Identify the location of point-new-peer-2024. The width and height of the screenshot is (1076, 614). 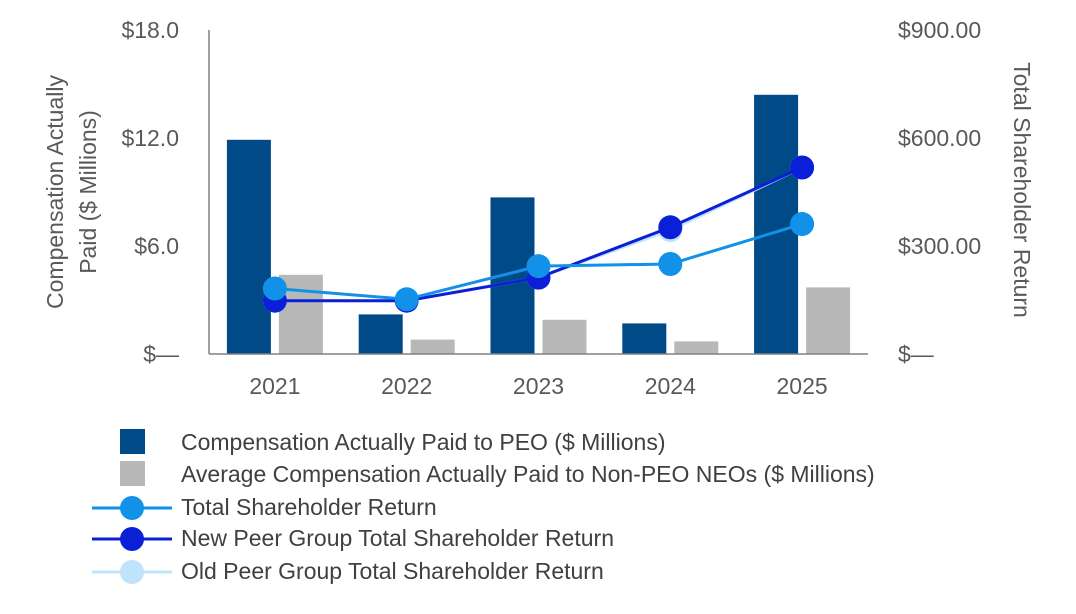
(670, 227).